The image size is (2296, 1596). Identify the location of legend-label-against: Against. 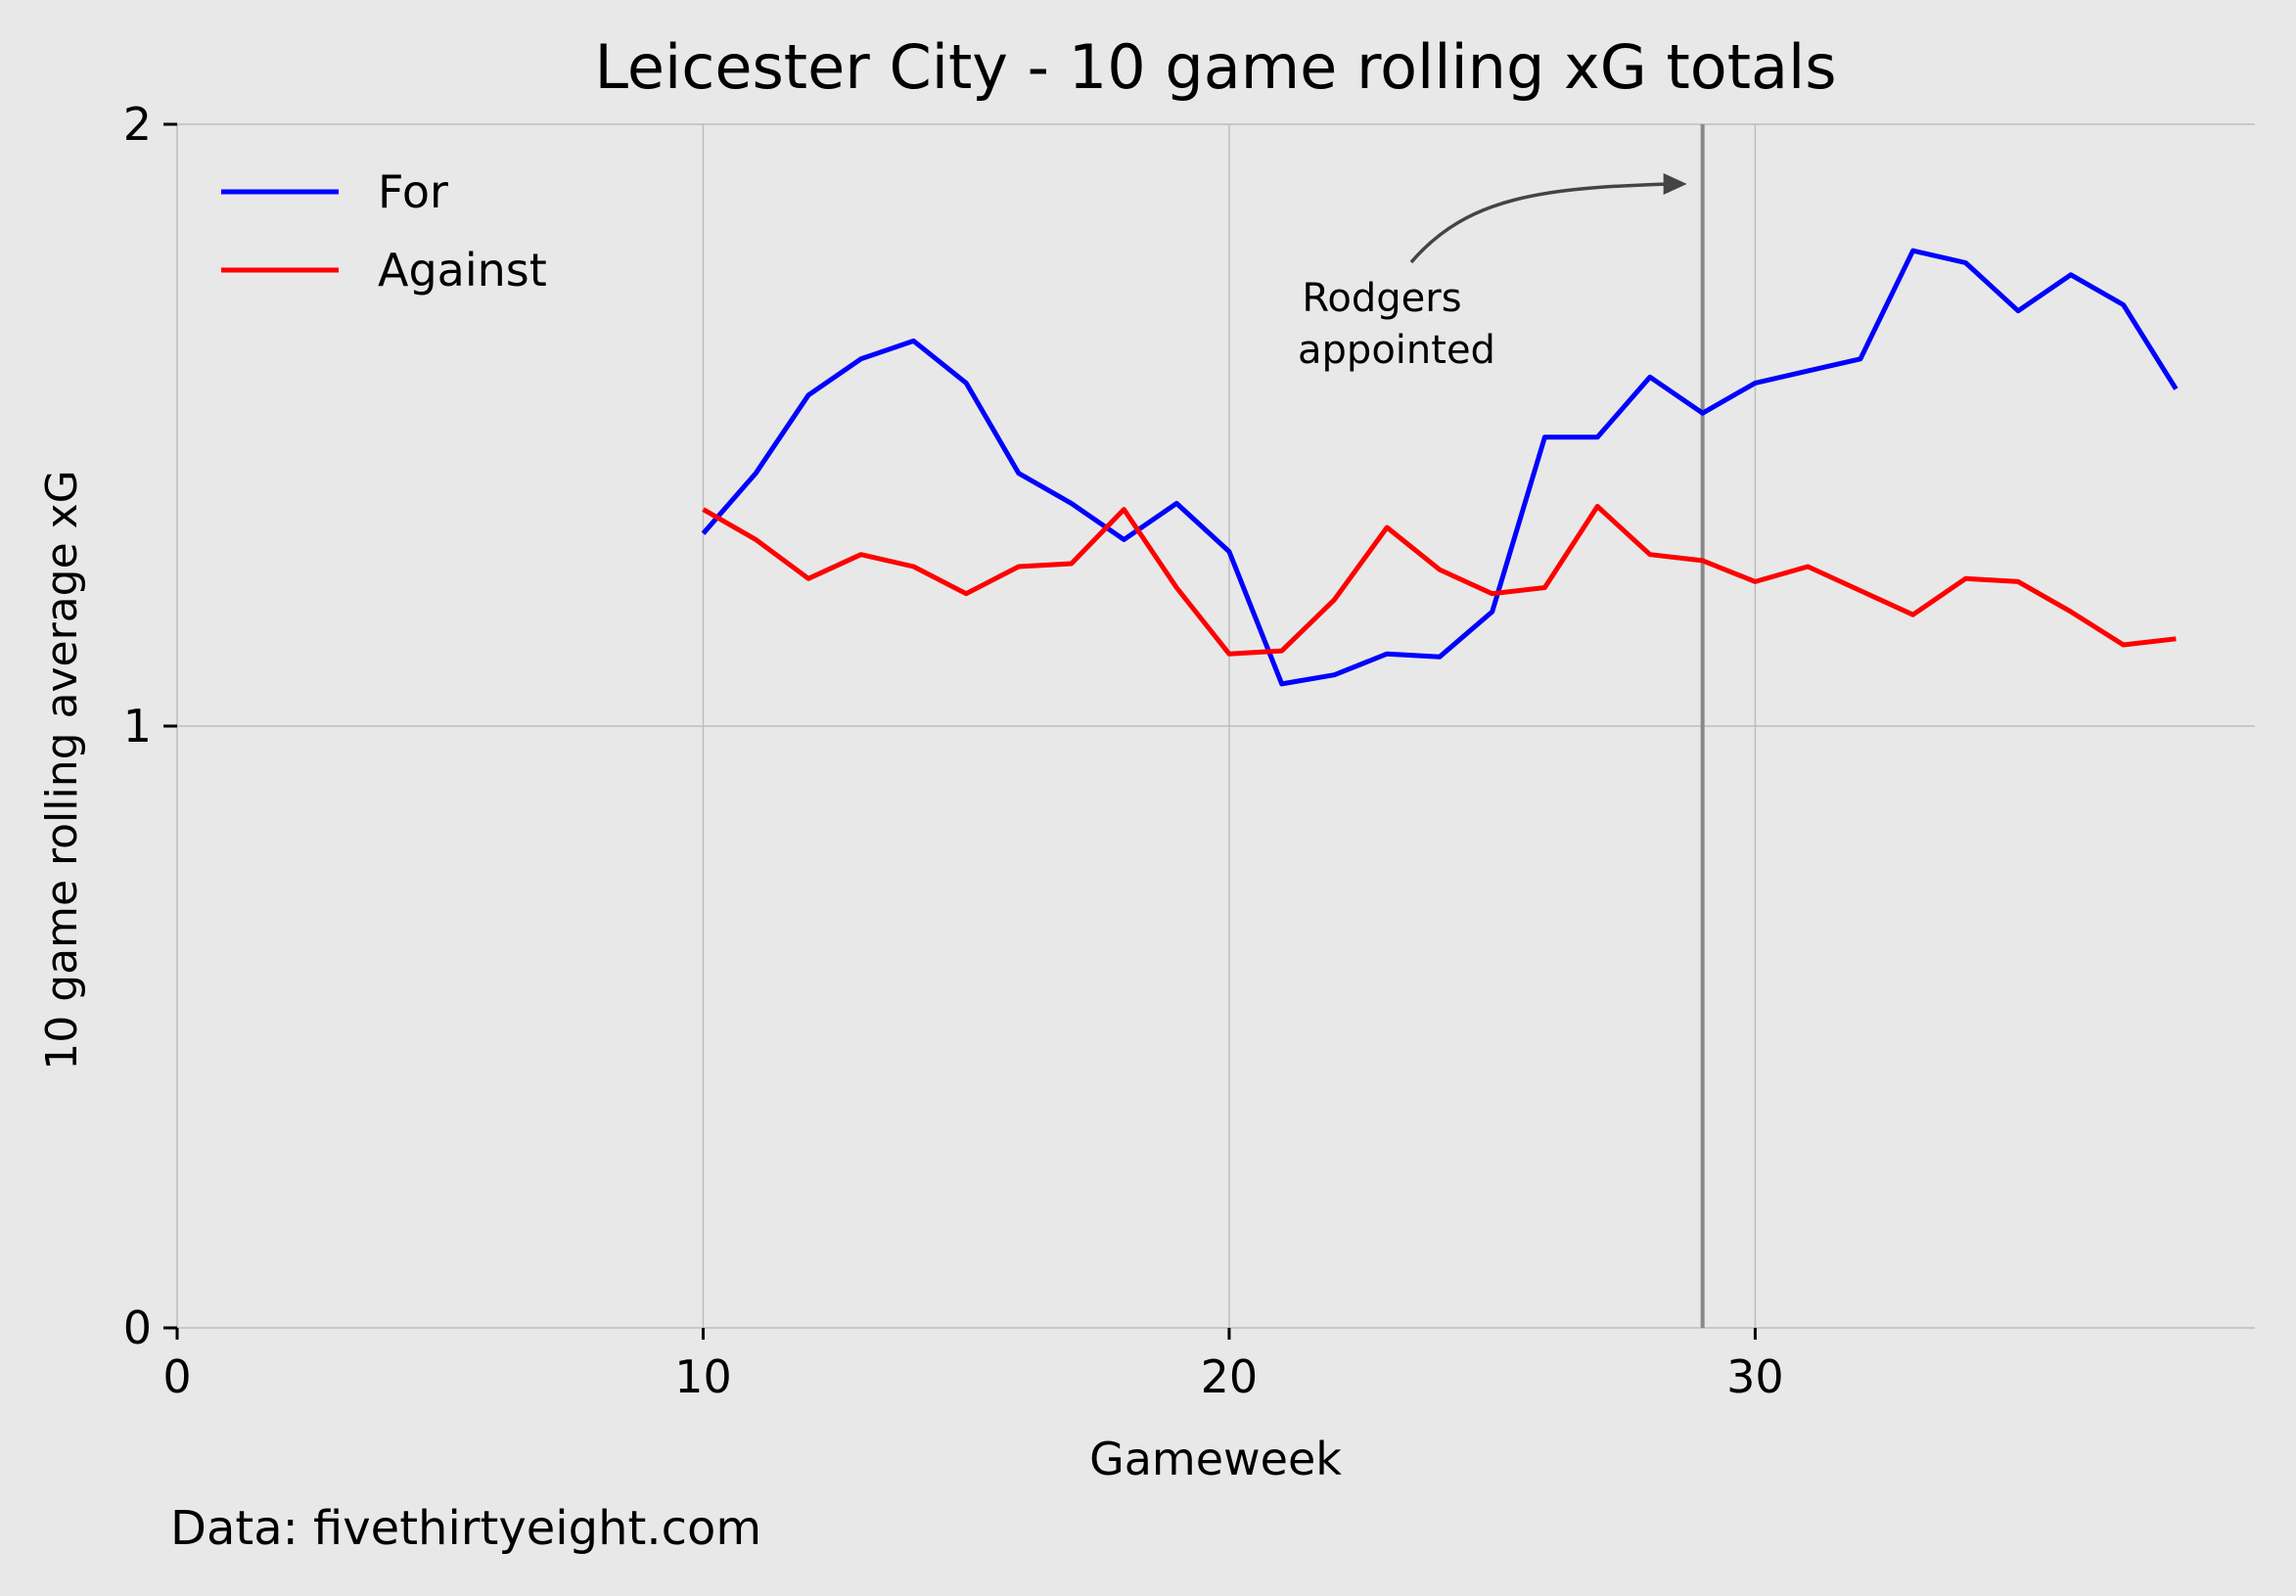
(462, 270).